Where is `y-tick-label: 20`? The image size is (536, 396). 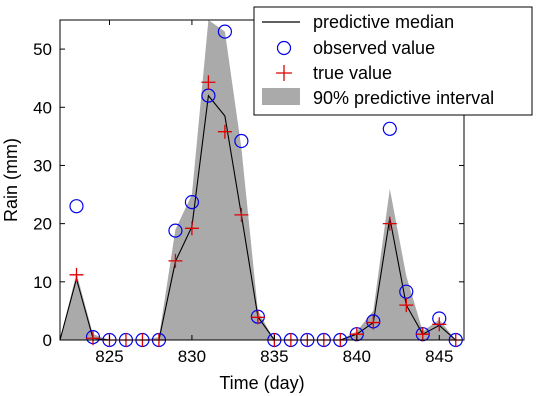
y-tick-label: 20 is located at coordinates (42, 224).